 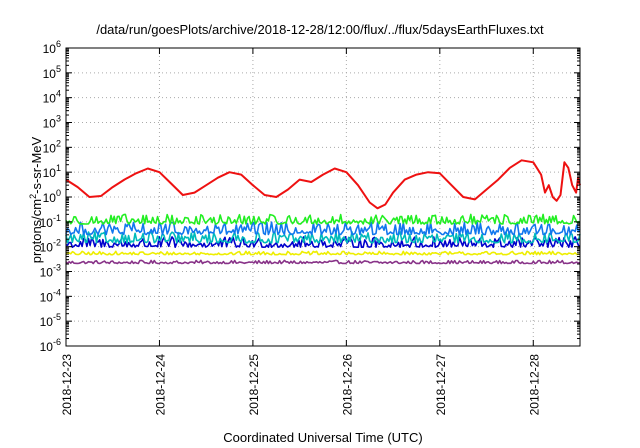 I want to click on y-axis-title-part: -s-sr-MeV, so click(x=37, y=165).